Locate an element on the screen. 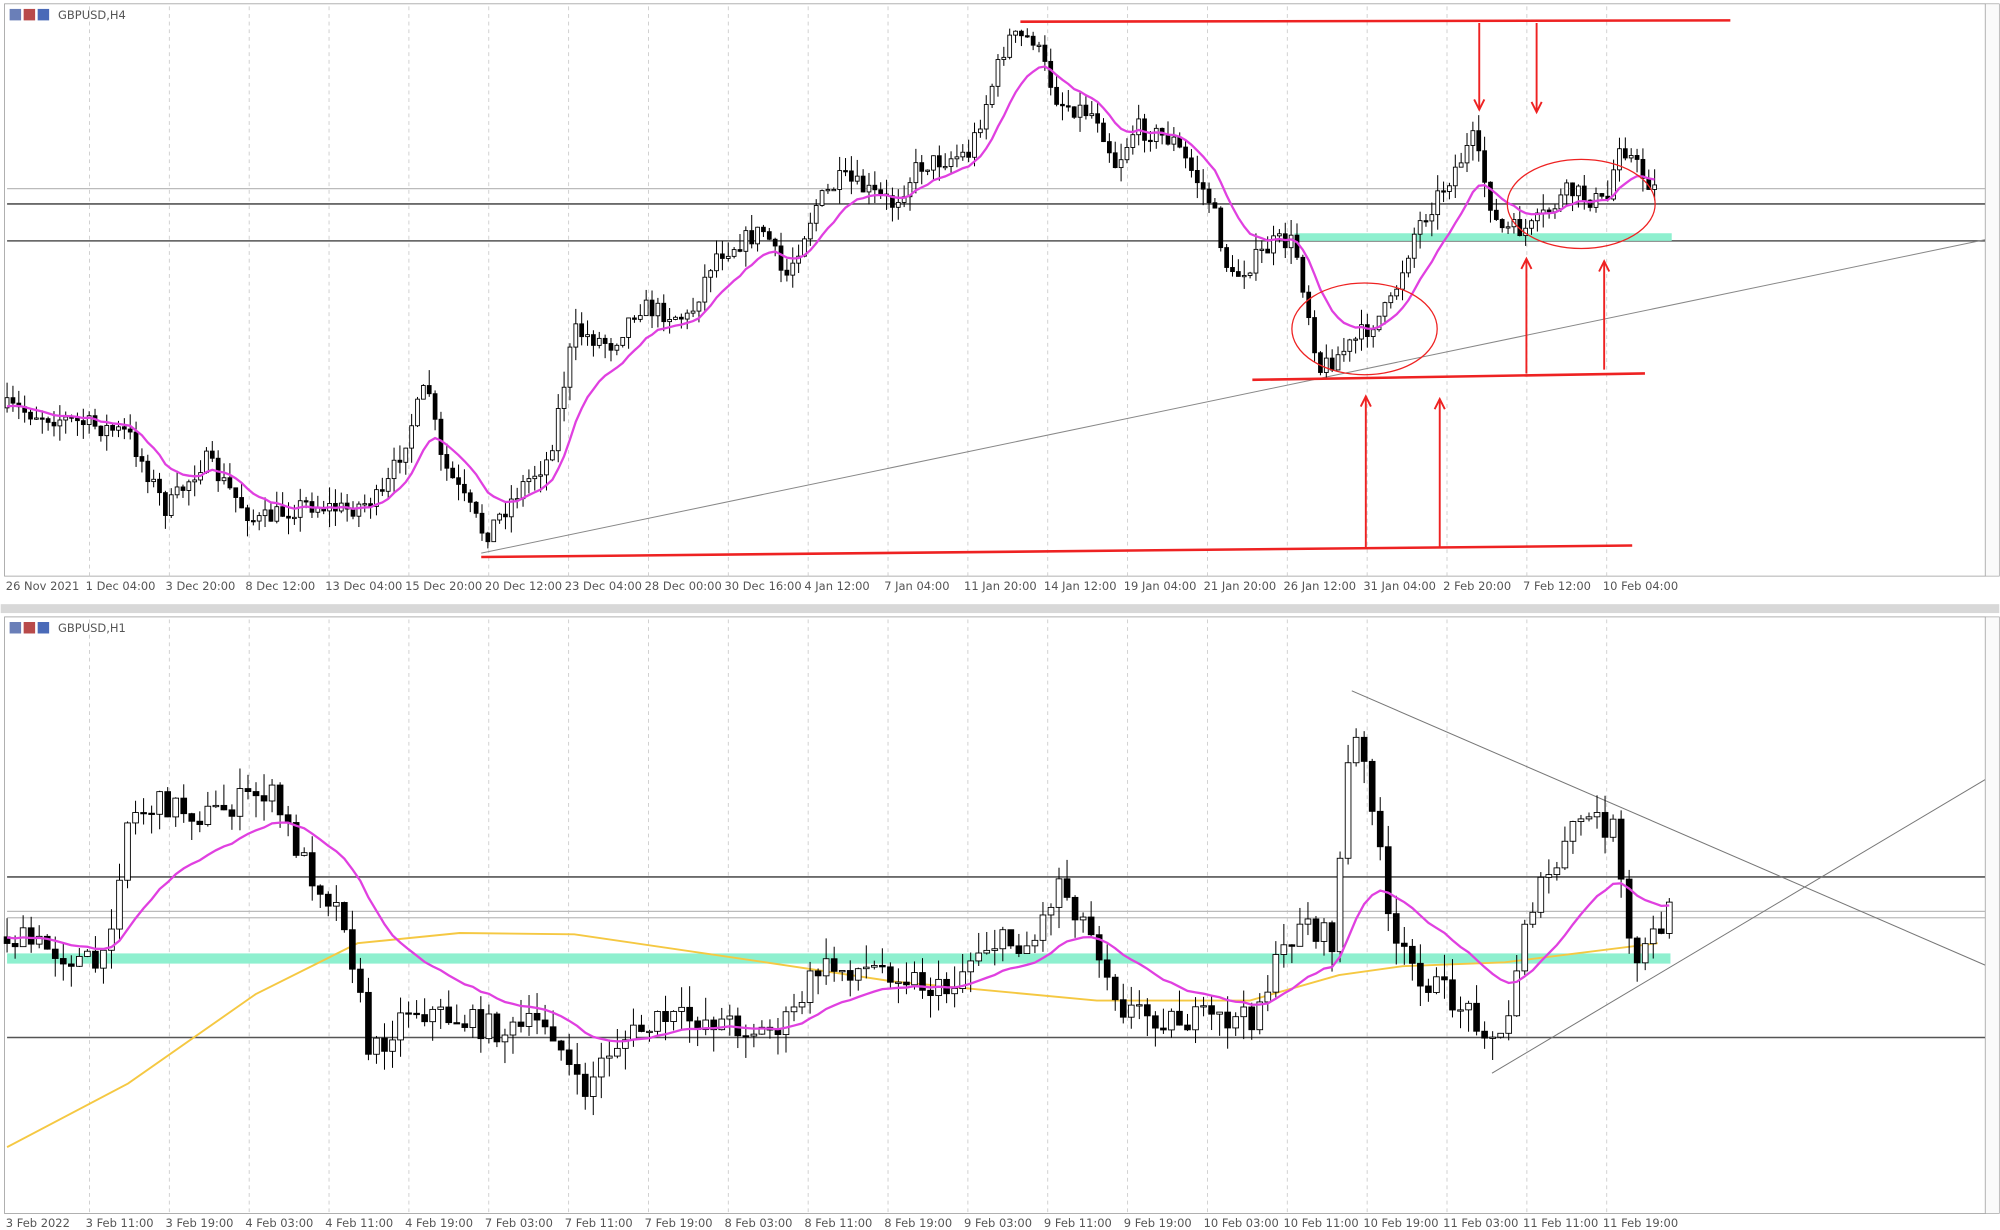 The height and width of the screenshot is (1230, 2000). time-label: 26 Nov 2021 is located at coordinates (42, 586).